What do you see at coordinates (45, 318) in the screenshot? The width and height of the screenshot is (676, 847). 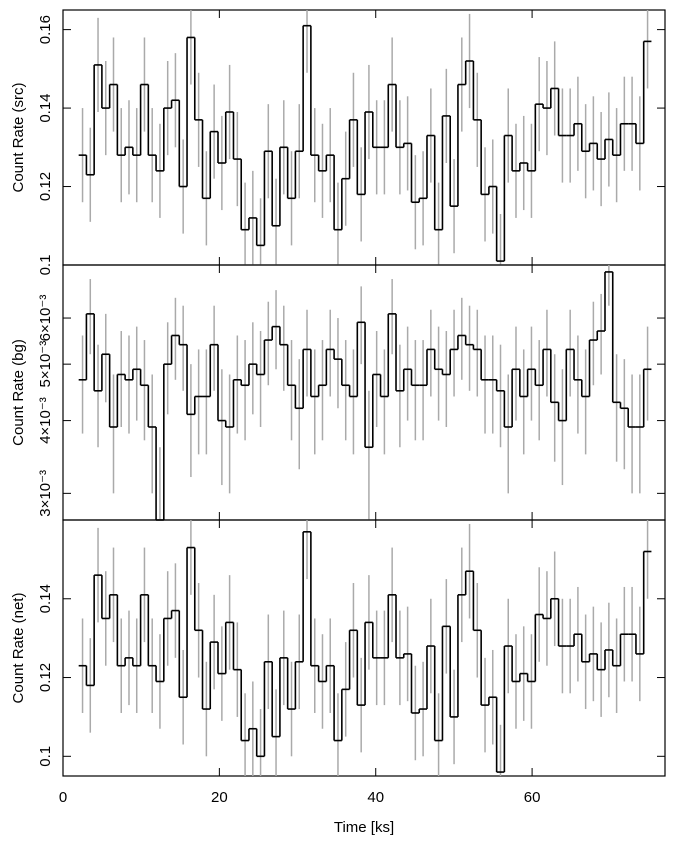 I see `y-tick-label: 6×10⁻³` at bounding box center [45, 318].